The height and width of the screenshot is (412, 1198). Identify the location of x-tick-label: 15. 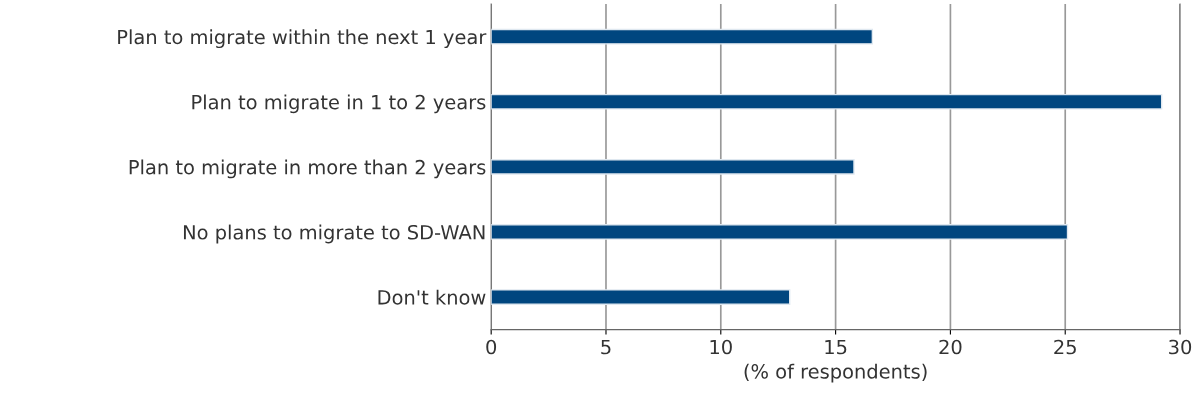
(836, 347).